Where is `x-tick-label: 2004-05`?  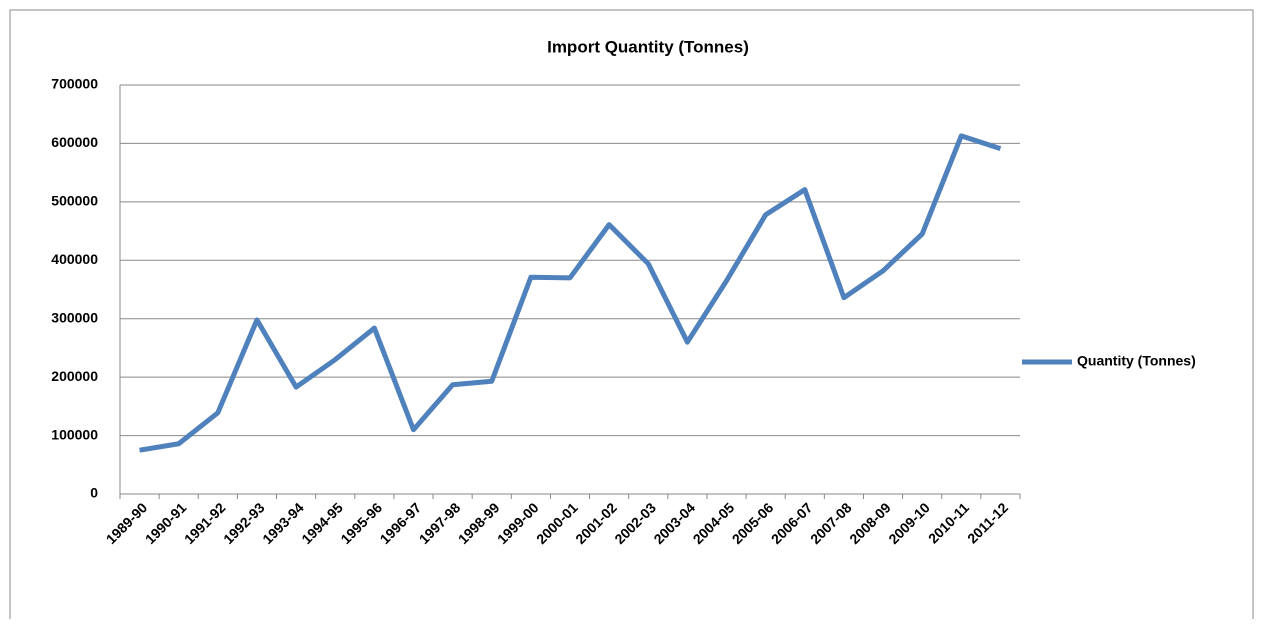 x-tick-label: 2004-05 is located at coordinates (714, 523).